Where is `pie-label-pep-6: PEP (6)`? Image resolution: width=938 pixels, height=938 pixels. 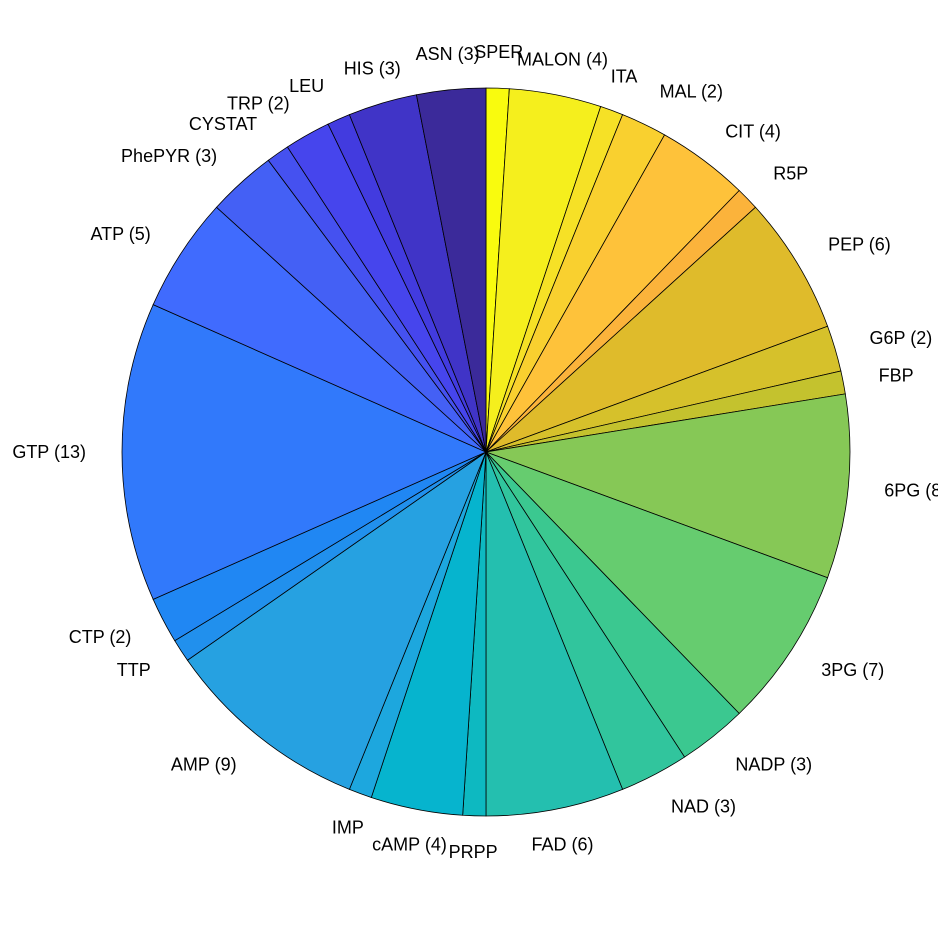 pie-label-pep-6: PEP (6) is located at coordinates (859, 245).